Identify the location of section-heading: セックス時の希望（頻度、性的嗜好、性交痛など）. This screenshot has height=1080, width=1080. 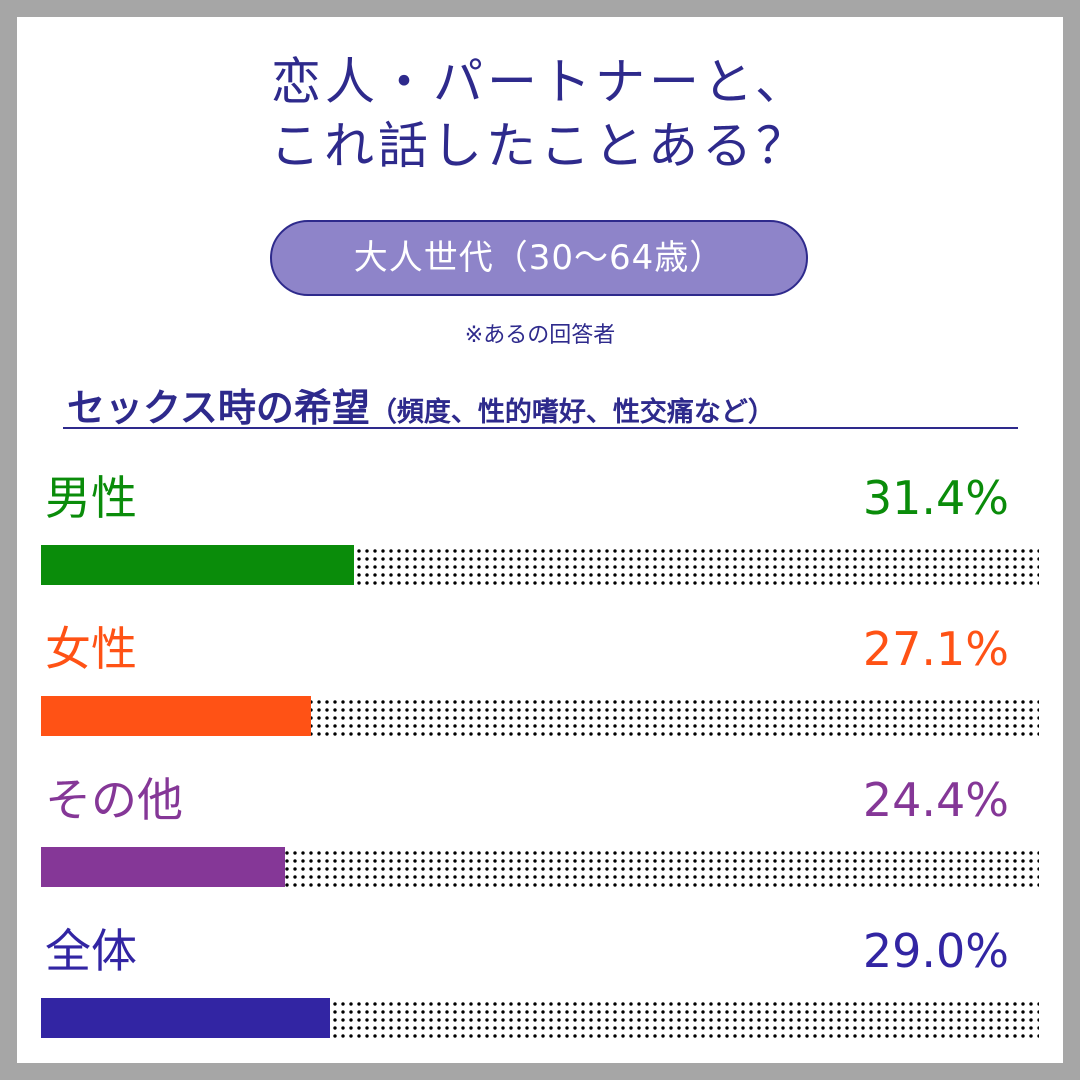
(542, 404).